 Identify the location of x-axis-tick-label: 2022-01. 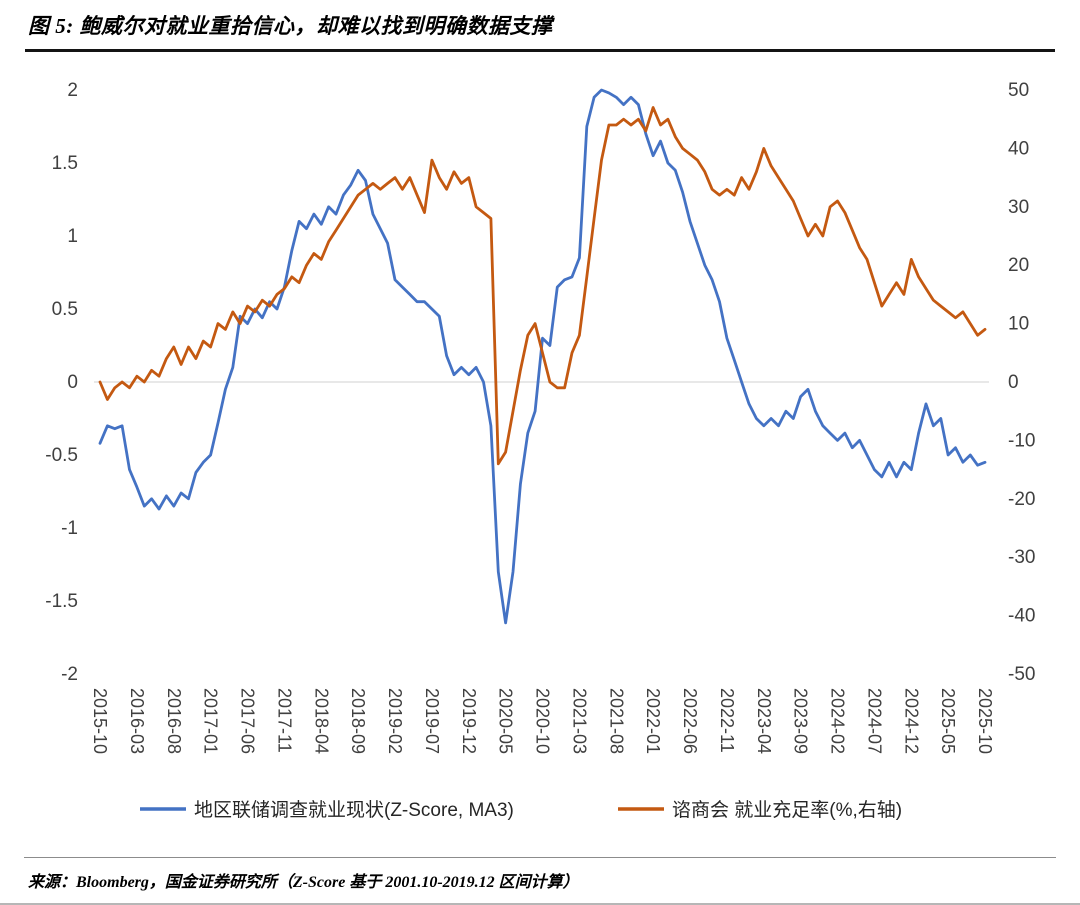
(653, 721).